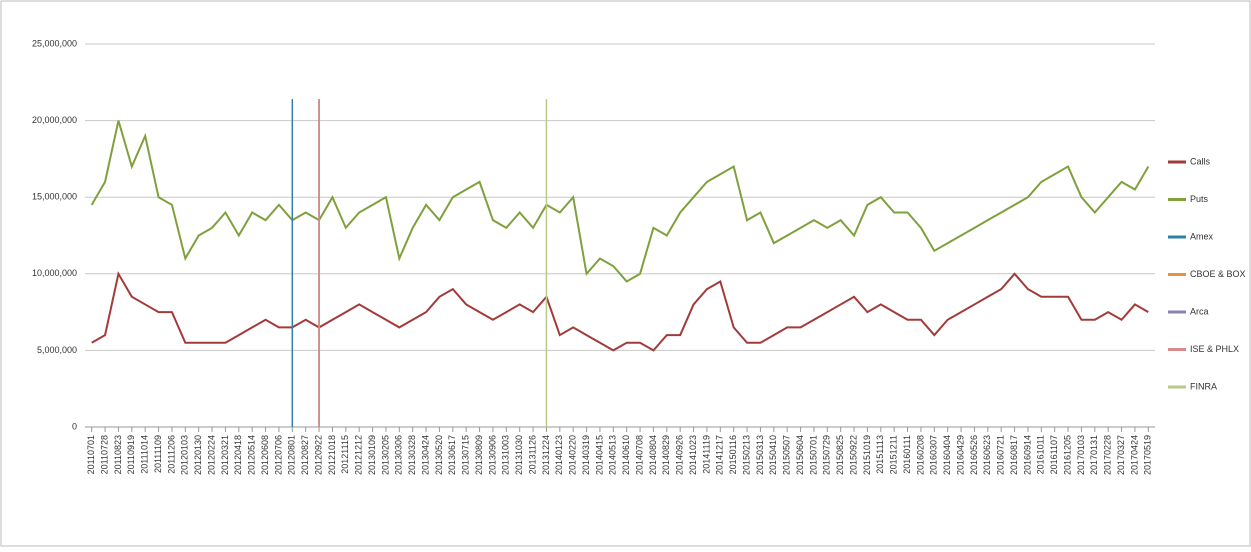  What do you see at coordinates (733, 454) in the screenshot?
I see `x-tick-label: 20150116` at bounding box center [733, 454].